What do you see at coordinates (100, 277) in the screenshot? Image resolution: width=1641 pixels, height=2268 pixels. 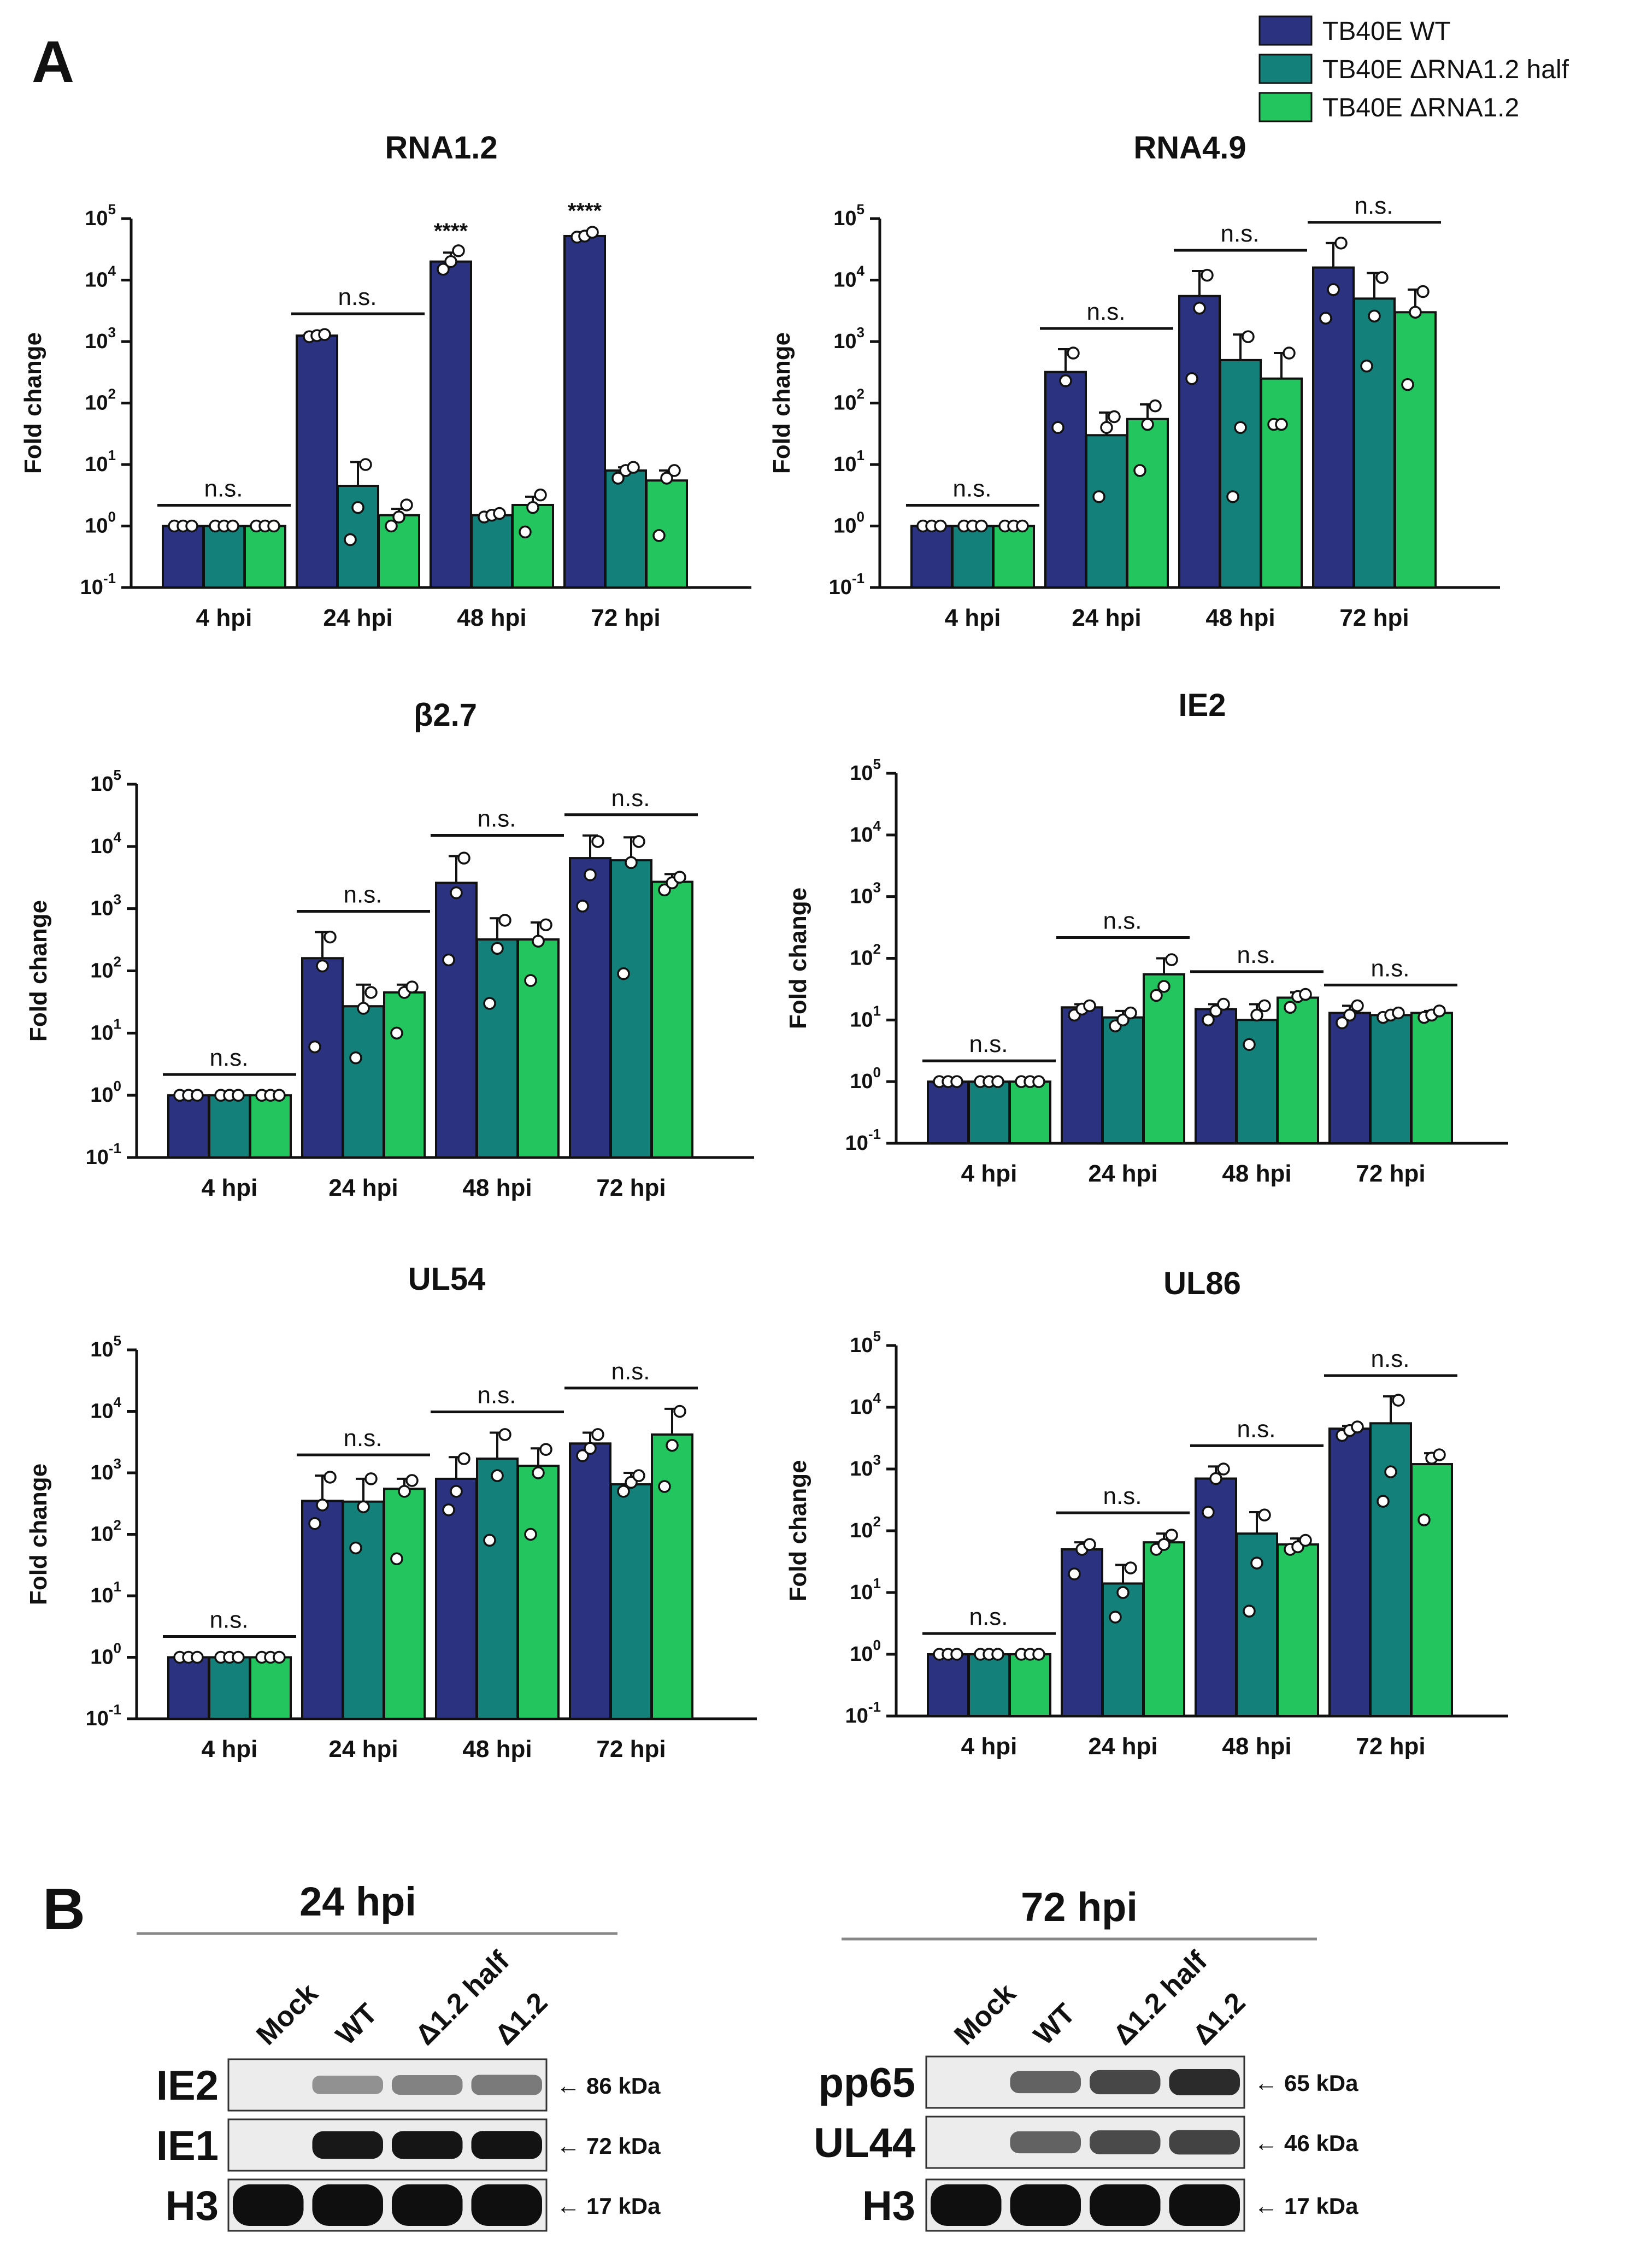 I see `y-tick-label: 10⁴` at bounding box center [100, 277].